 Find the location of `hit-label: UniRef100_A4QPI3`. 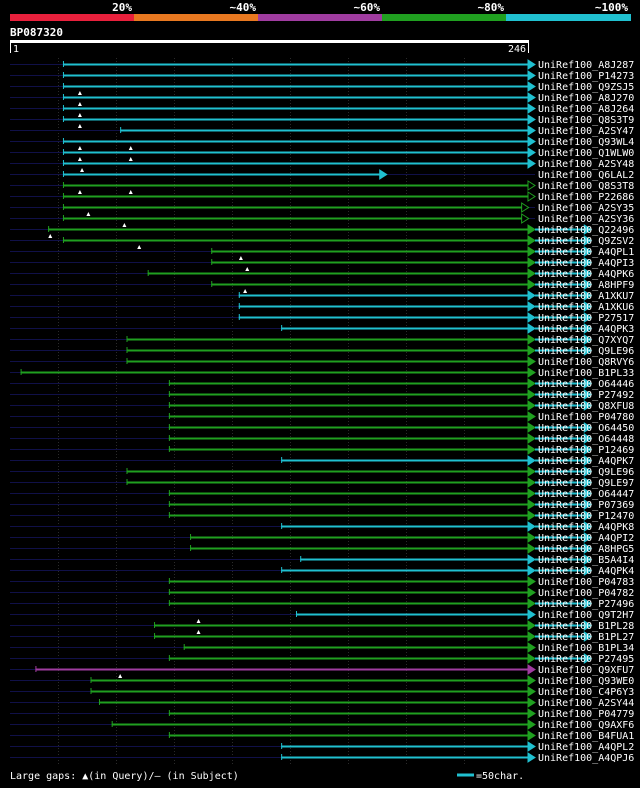

hit-label: UniRef100_A4QPI3 is located at coordinates (586, 263).